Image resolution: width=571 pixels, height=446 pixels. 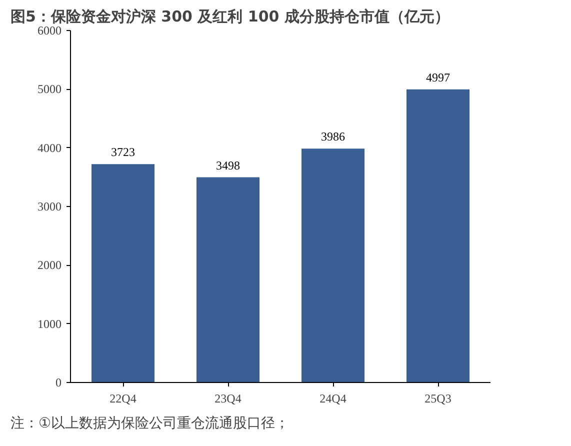 I want to click on data-label: 4997, so click(x=438, y=77).